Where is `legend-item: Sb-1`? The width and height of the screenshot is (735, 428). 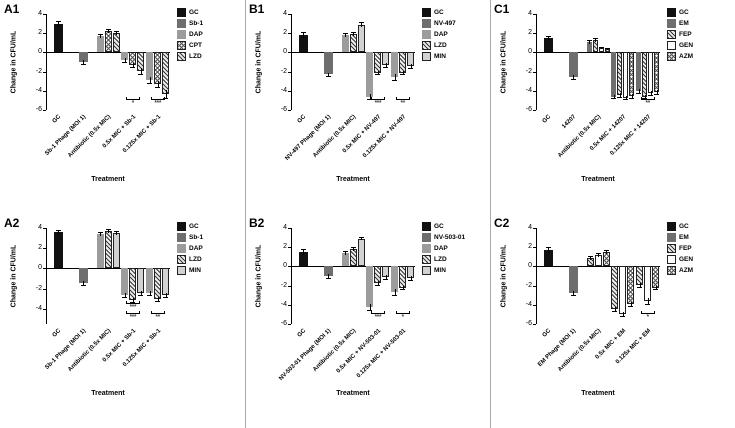
legend-item: Sb-1 is located at coordinates (190, 237).